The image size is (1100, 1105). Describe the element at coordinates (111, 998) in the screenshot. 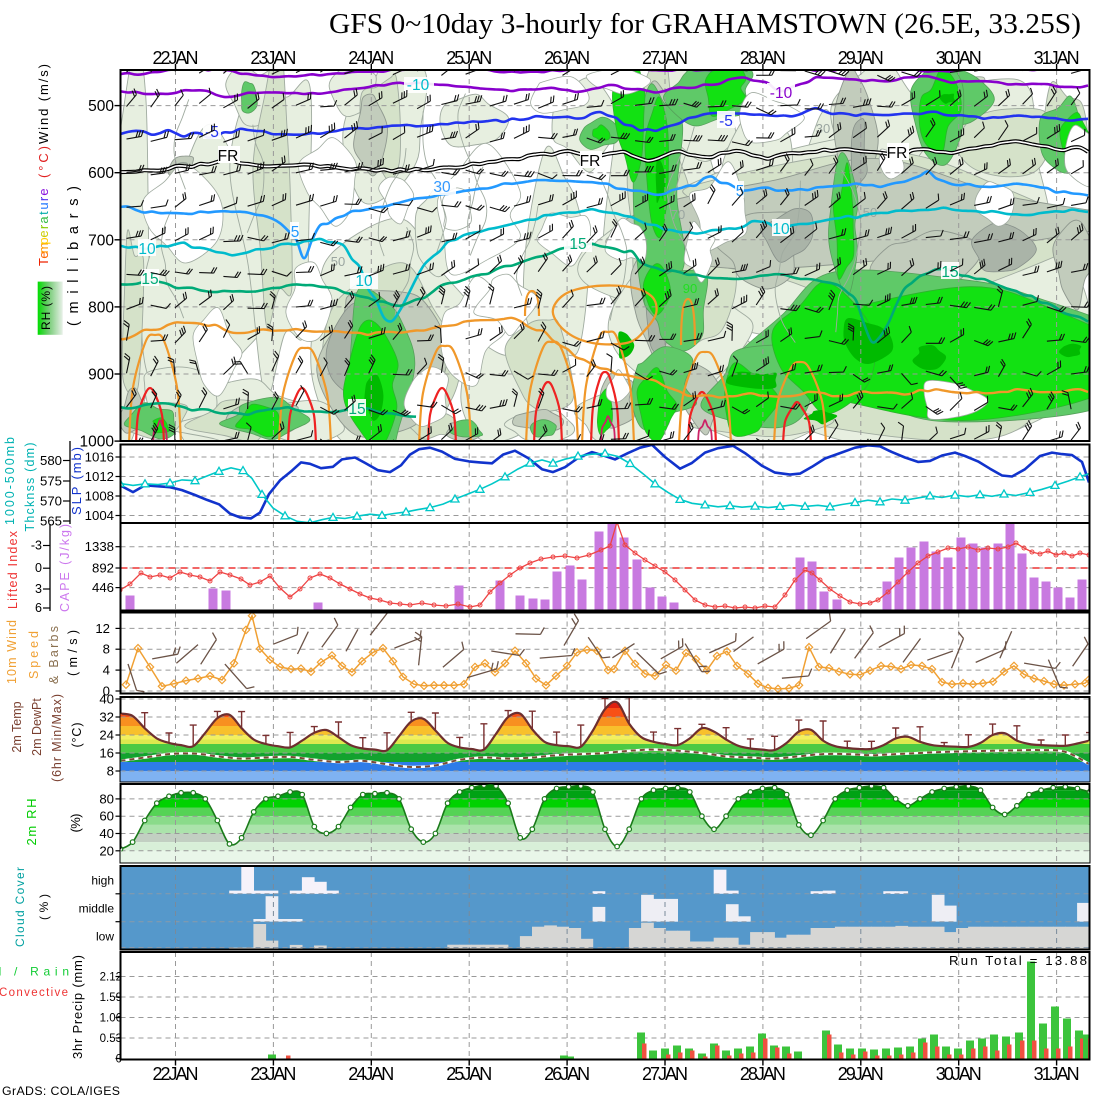

I see `svg-text: 1.59` at that location.